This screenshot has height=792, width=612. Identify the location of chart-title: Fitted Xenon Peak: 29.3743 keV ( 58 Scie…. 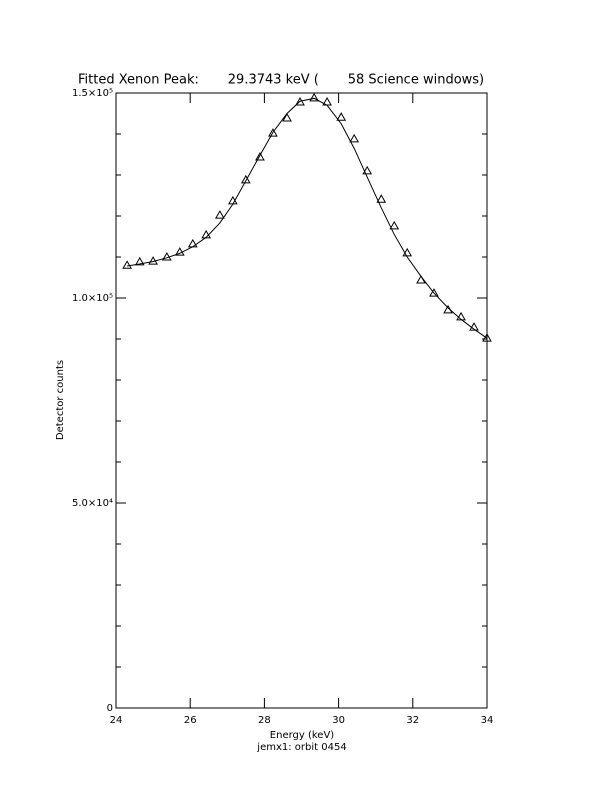
(281, 80).